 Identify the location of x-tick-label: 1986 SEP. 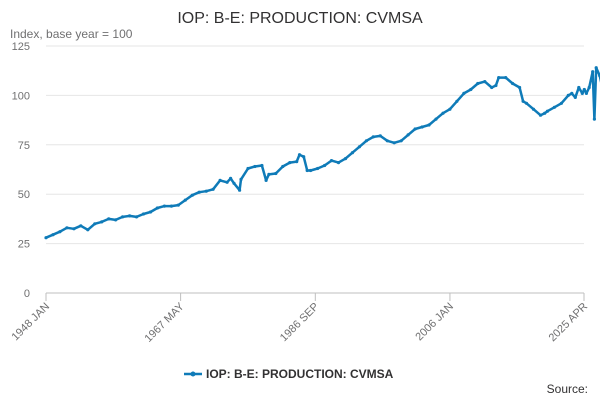
(300, 323).